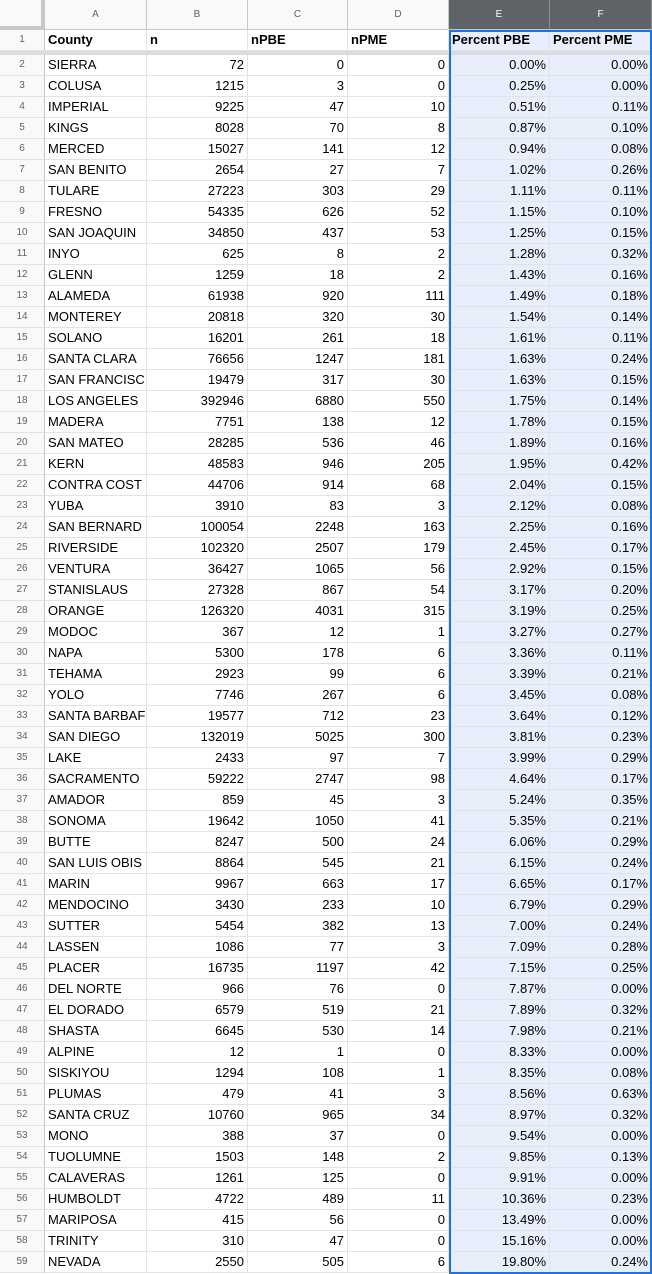  Describe the element at coordinates (298, 1073) in the screenshot. I see `table-cell: 108` at that location.